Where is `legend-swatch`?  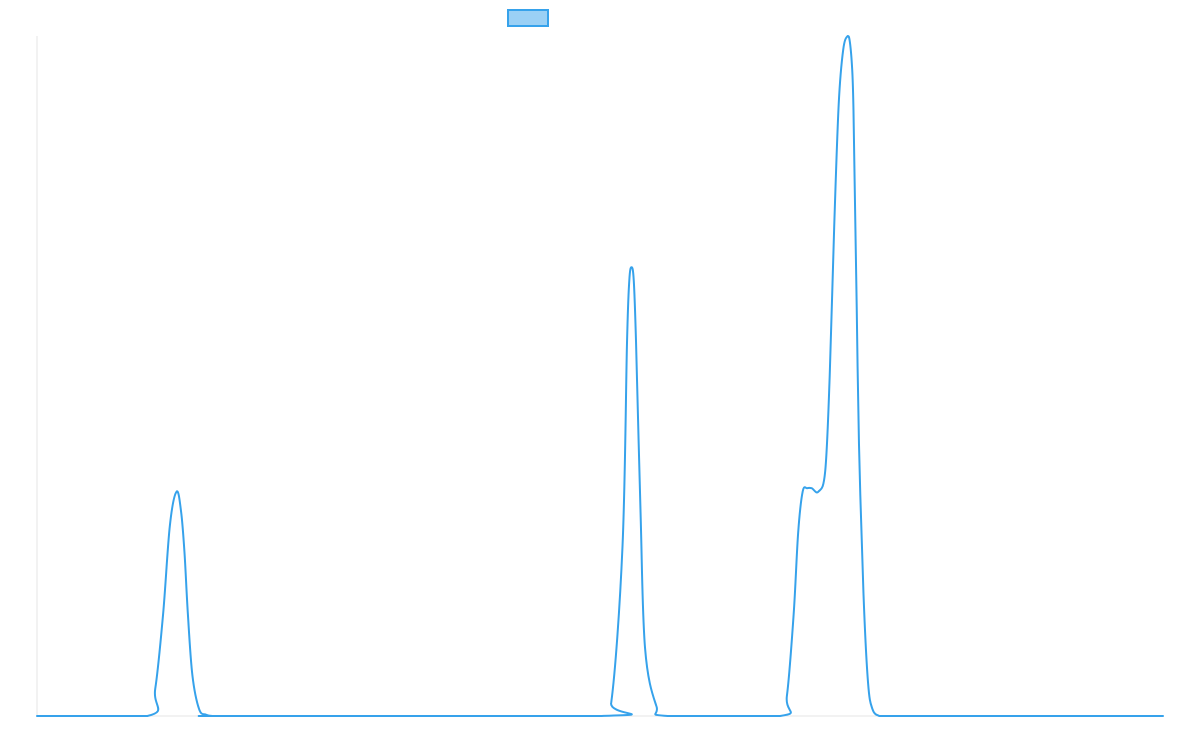 legend-swatch is located at coordinates (528, 18).